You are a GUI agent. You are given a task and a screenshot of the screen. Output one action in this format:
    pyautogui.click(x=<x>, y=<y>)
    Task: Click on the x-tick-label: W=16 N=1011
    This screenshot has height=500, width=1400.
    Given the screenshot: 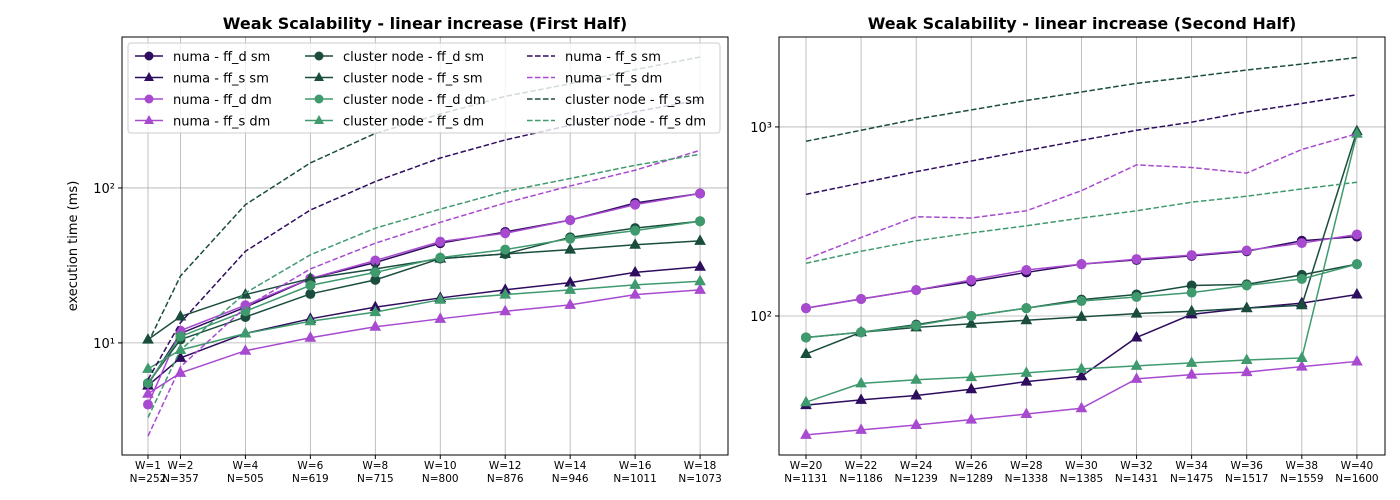 What is the action you would take?
    pyautogui.click(x=635, y=472)
    